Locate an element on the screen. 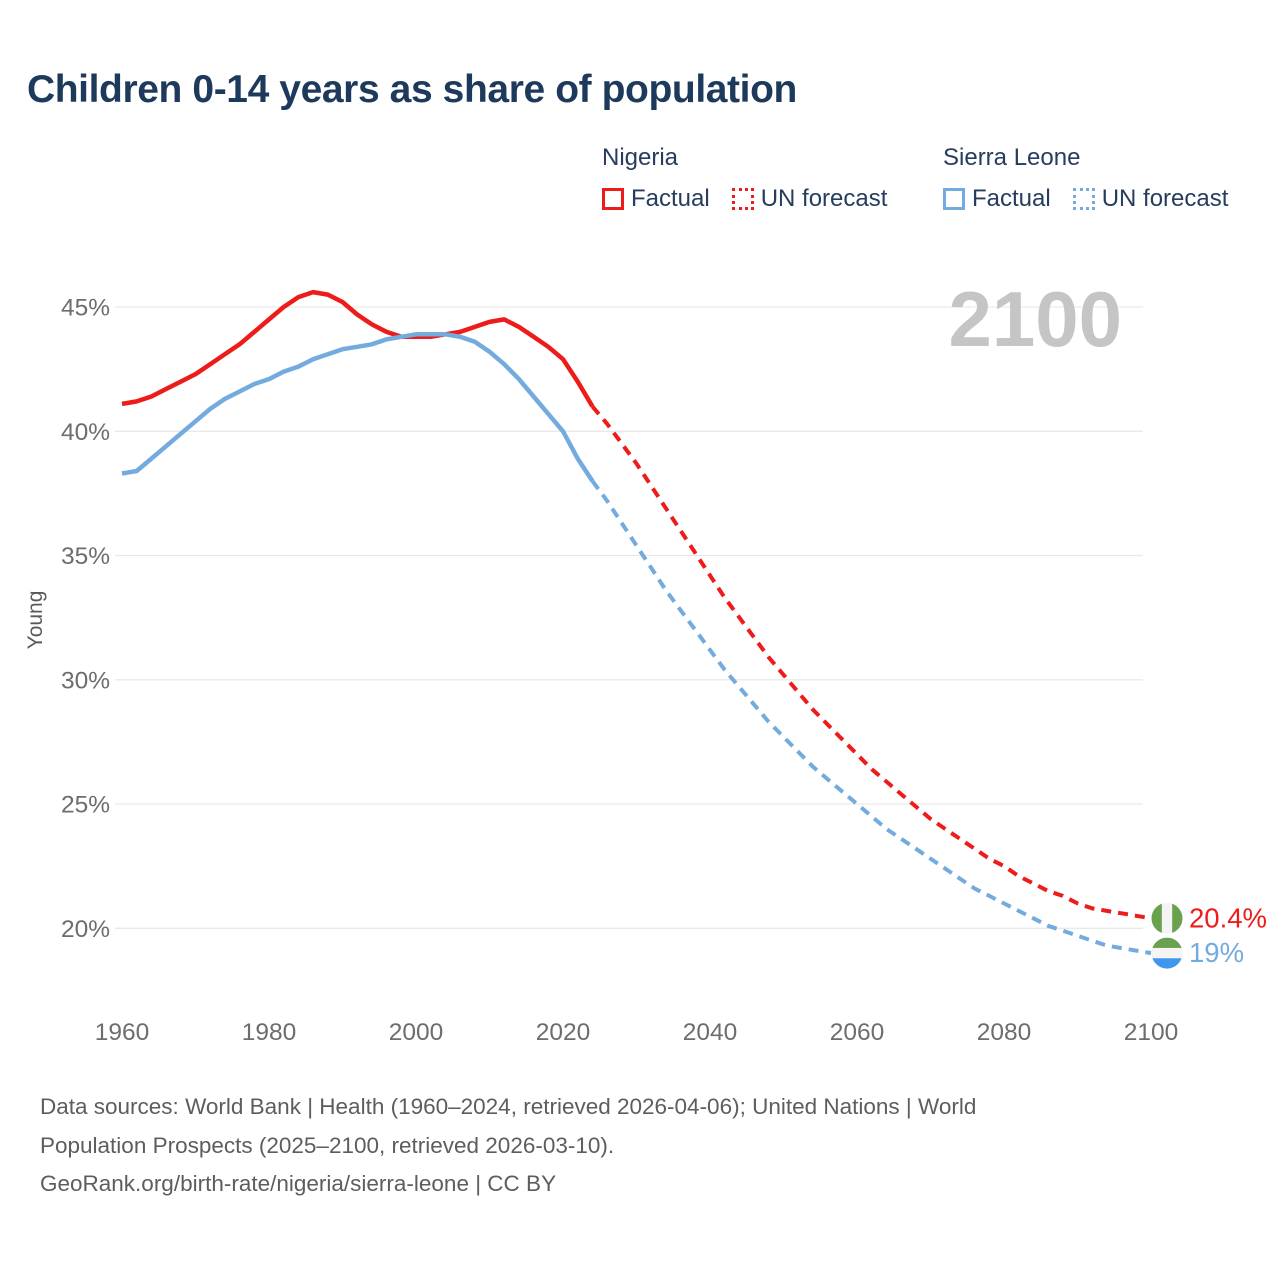 Image resolution: width=1280 pixels, height=1280 pixels. series-line-sierra-leone-factual is located at coordinates (358, 407).